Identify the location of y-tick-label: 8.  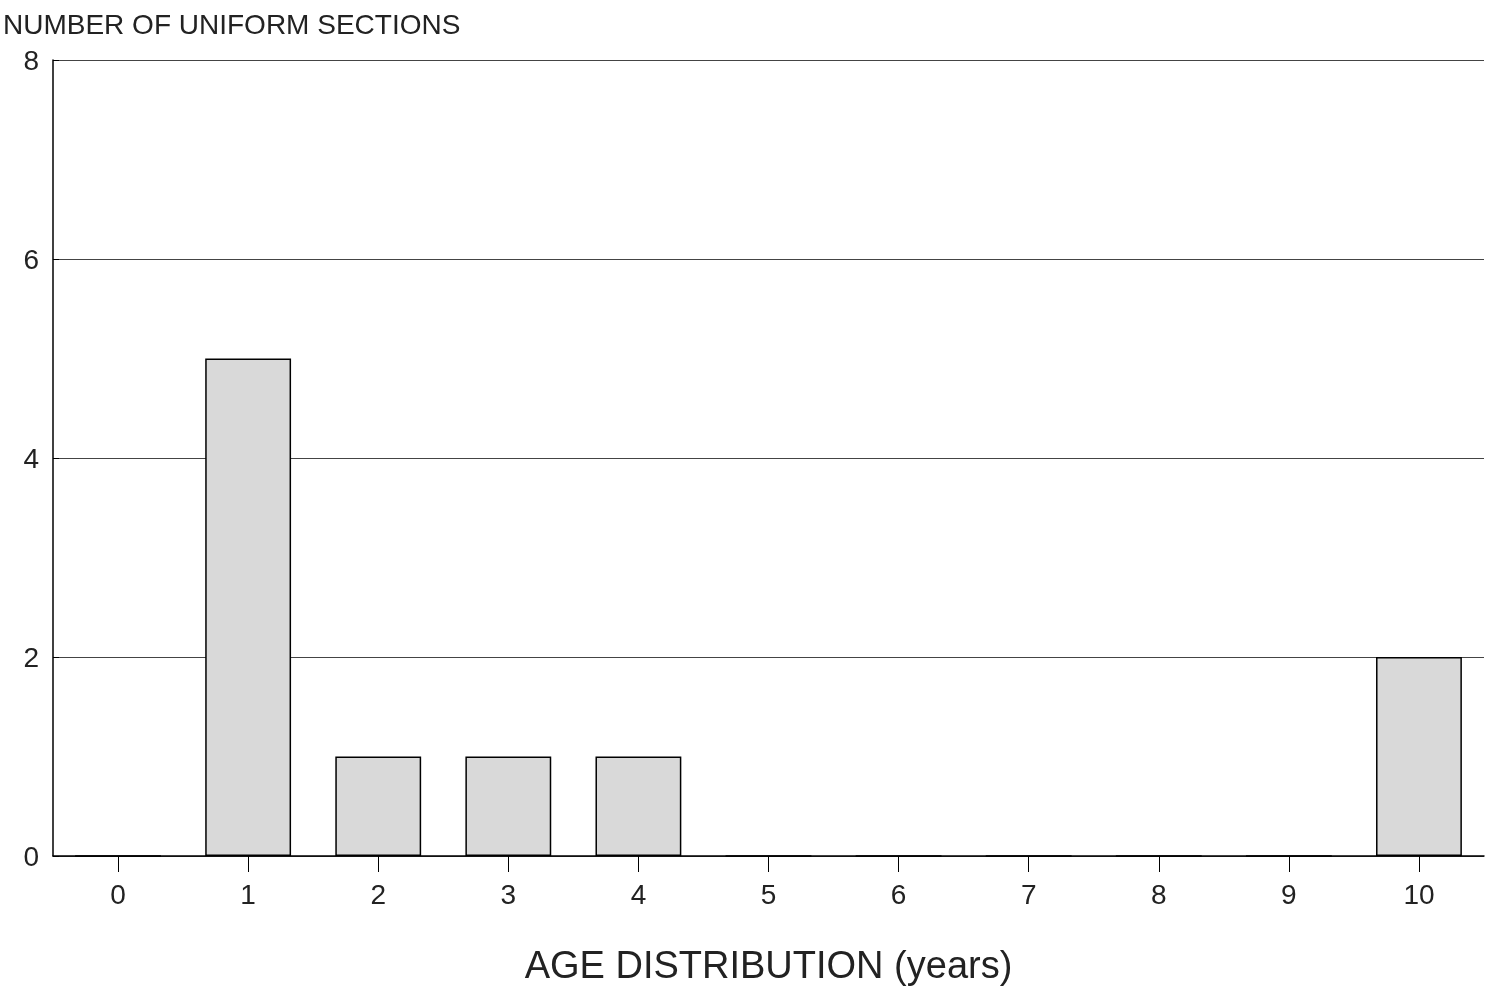
(31, 60).